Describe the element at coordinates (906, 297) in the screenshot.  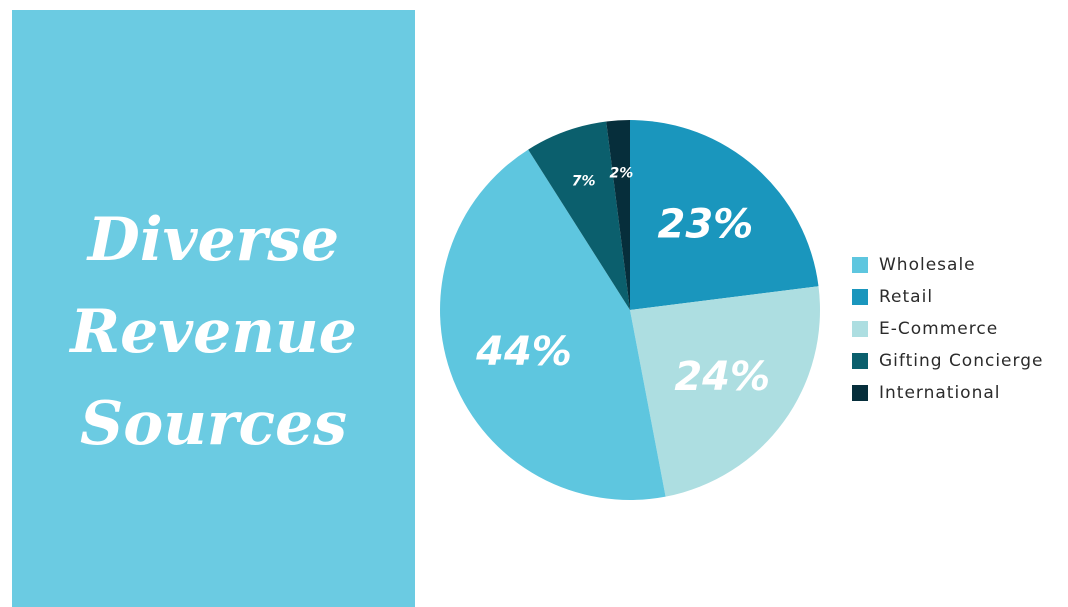
I see `legend-label-retail: Retail` at that location.